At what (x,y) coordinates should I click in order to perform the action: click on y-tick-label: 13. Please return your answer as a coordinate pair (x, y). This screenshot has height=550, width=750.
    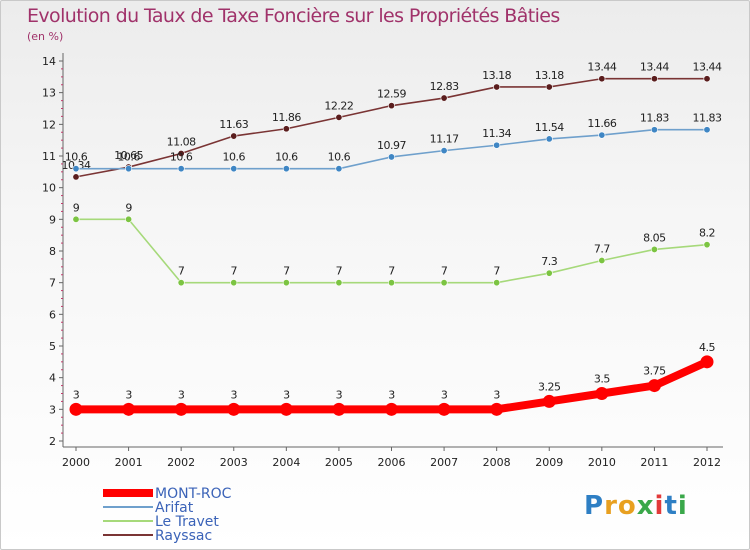
    Looking at the image, I should click on (49, 93).